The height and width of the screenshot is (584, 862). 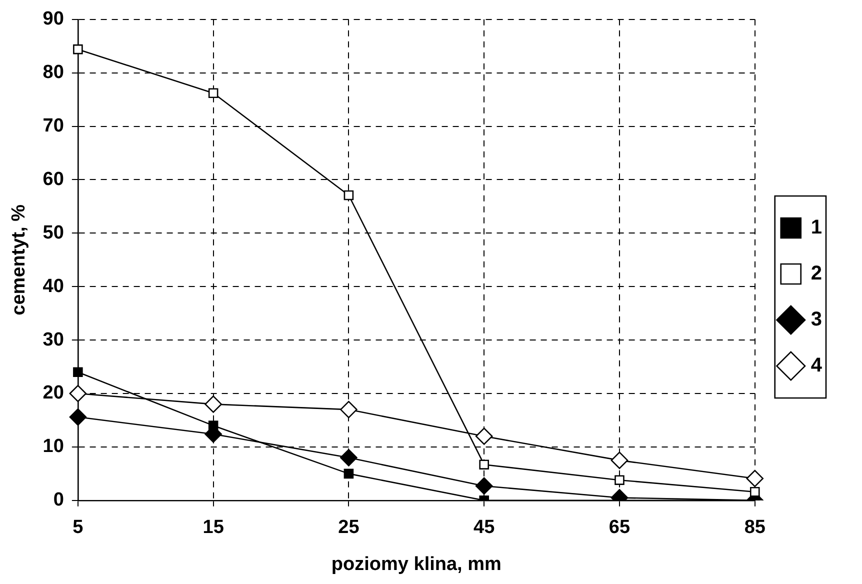 What do you see at coordinates (53, 73) in the screenshot?
I see `y-tick-label: 80` at bounding box center [53, 73].